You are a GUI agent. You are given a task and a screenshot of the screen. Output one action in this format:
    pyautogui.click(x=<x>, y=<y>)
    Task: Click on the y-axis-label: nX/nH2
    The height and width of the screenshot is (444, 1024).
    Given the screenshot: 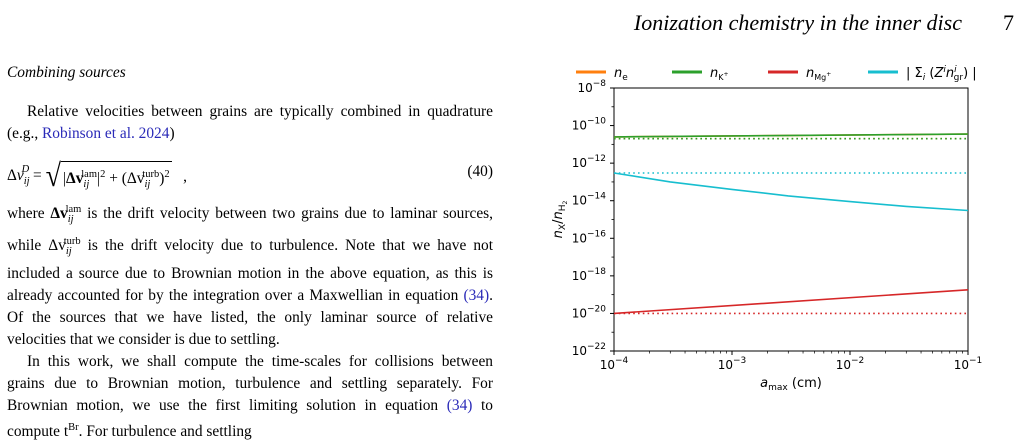 What is the action you would take?
    pyautogui.click(x=560, y=219)
    